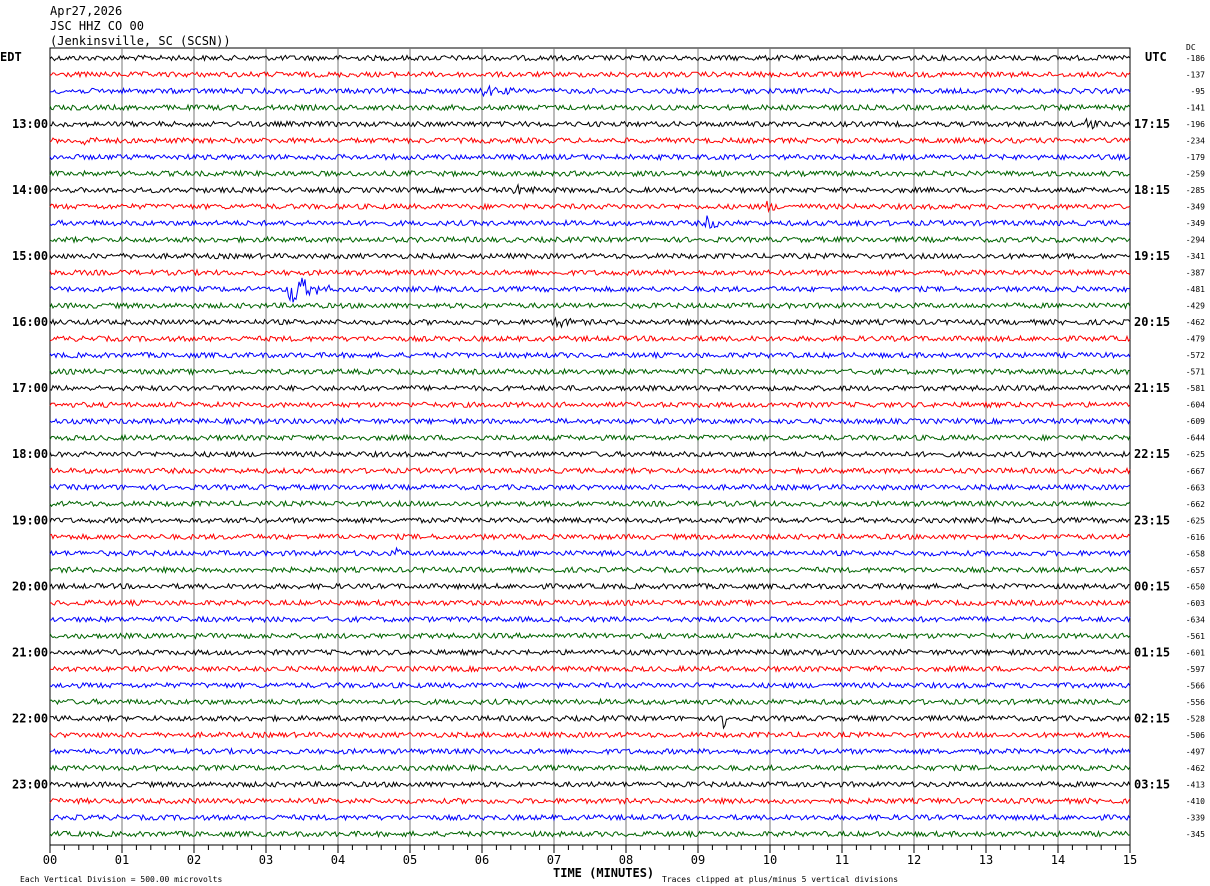 The width and height of the screenshot is (1210, 886). Describe the element at coordinates (1195, 784) in the screenshot. I see `dc-offset-label: -413` at that location.